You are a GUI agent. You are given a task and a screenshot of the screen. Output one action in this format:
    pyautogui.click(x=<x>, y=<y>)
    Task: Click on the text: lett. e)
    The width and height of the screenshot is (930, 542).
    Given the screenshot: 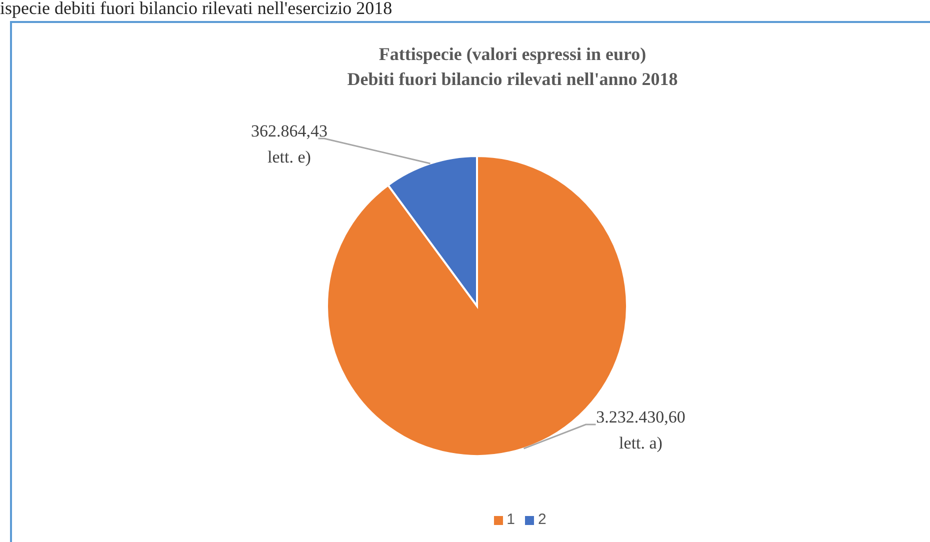 What is the action you would take?
    pyautogui.click(x=289, y=156)
    